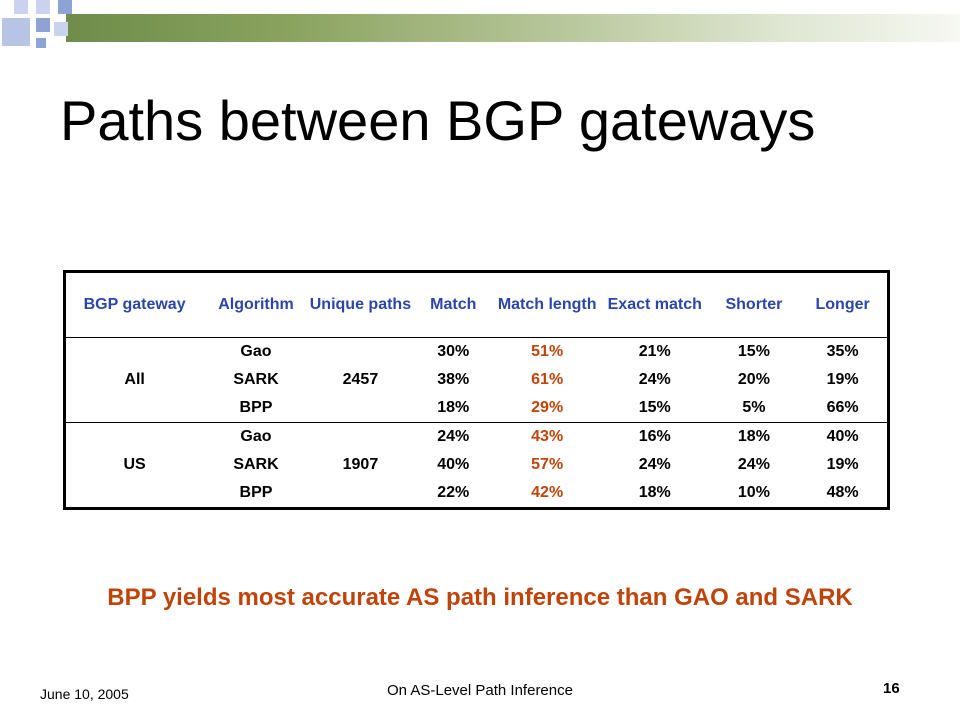 Image resolution: width=960 pixels, height=720 pixels. I want to click on column-header-exact-match: Exact match, so click(654, 304).